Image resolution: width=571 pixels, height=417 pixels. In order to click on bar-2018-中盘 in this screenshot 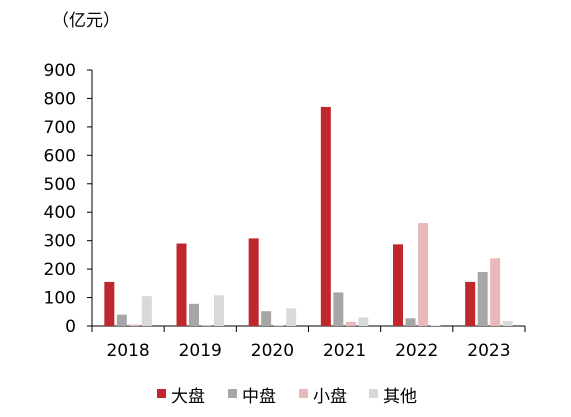, I will do `click(121, 320)`.